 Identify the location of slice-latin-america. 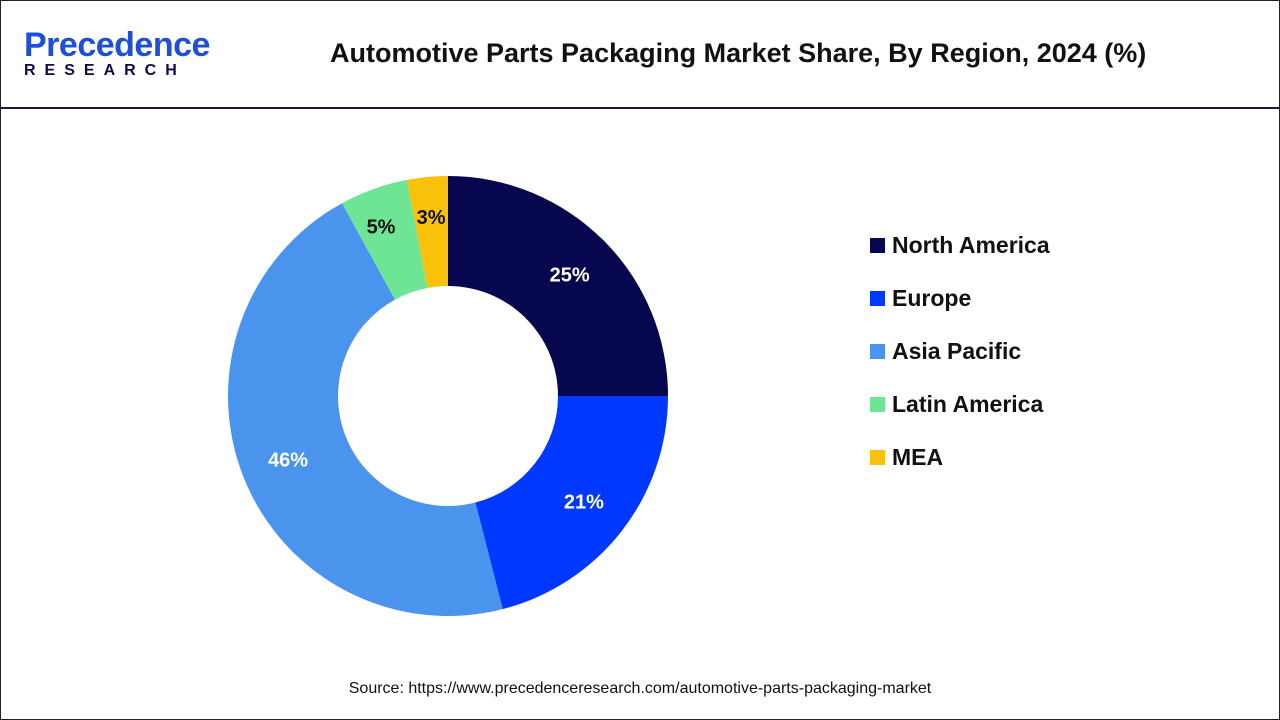
(385, 239).